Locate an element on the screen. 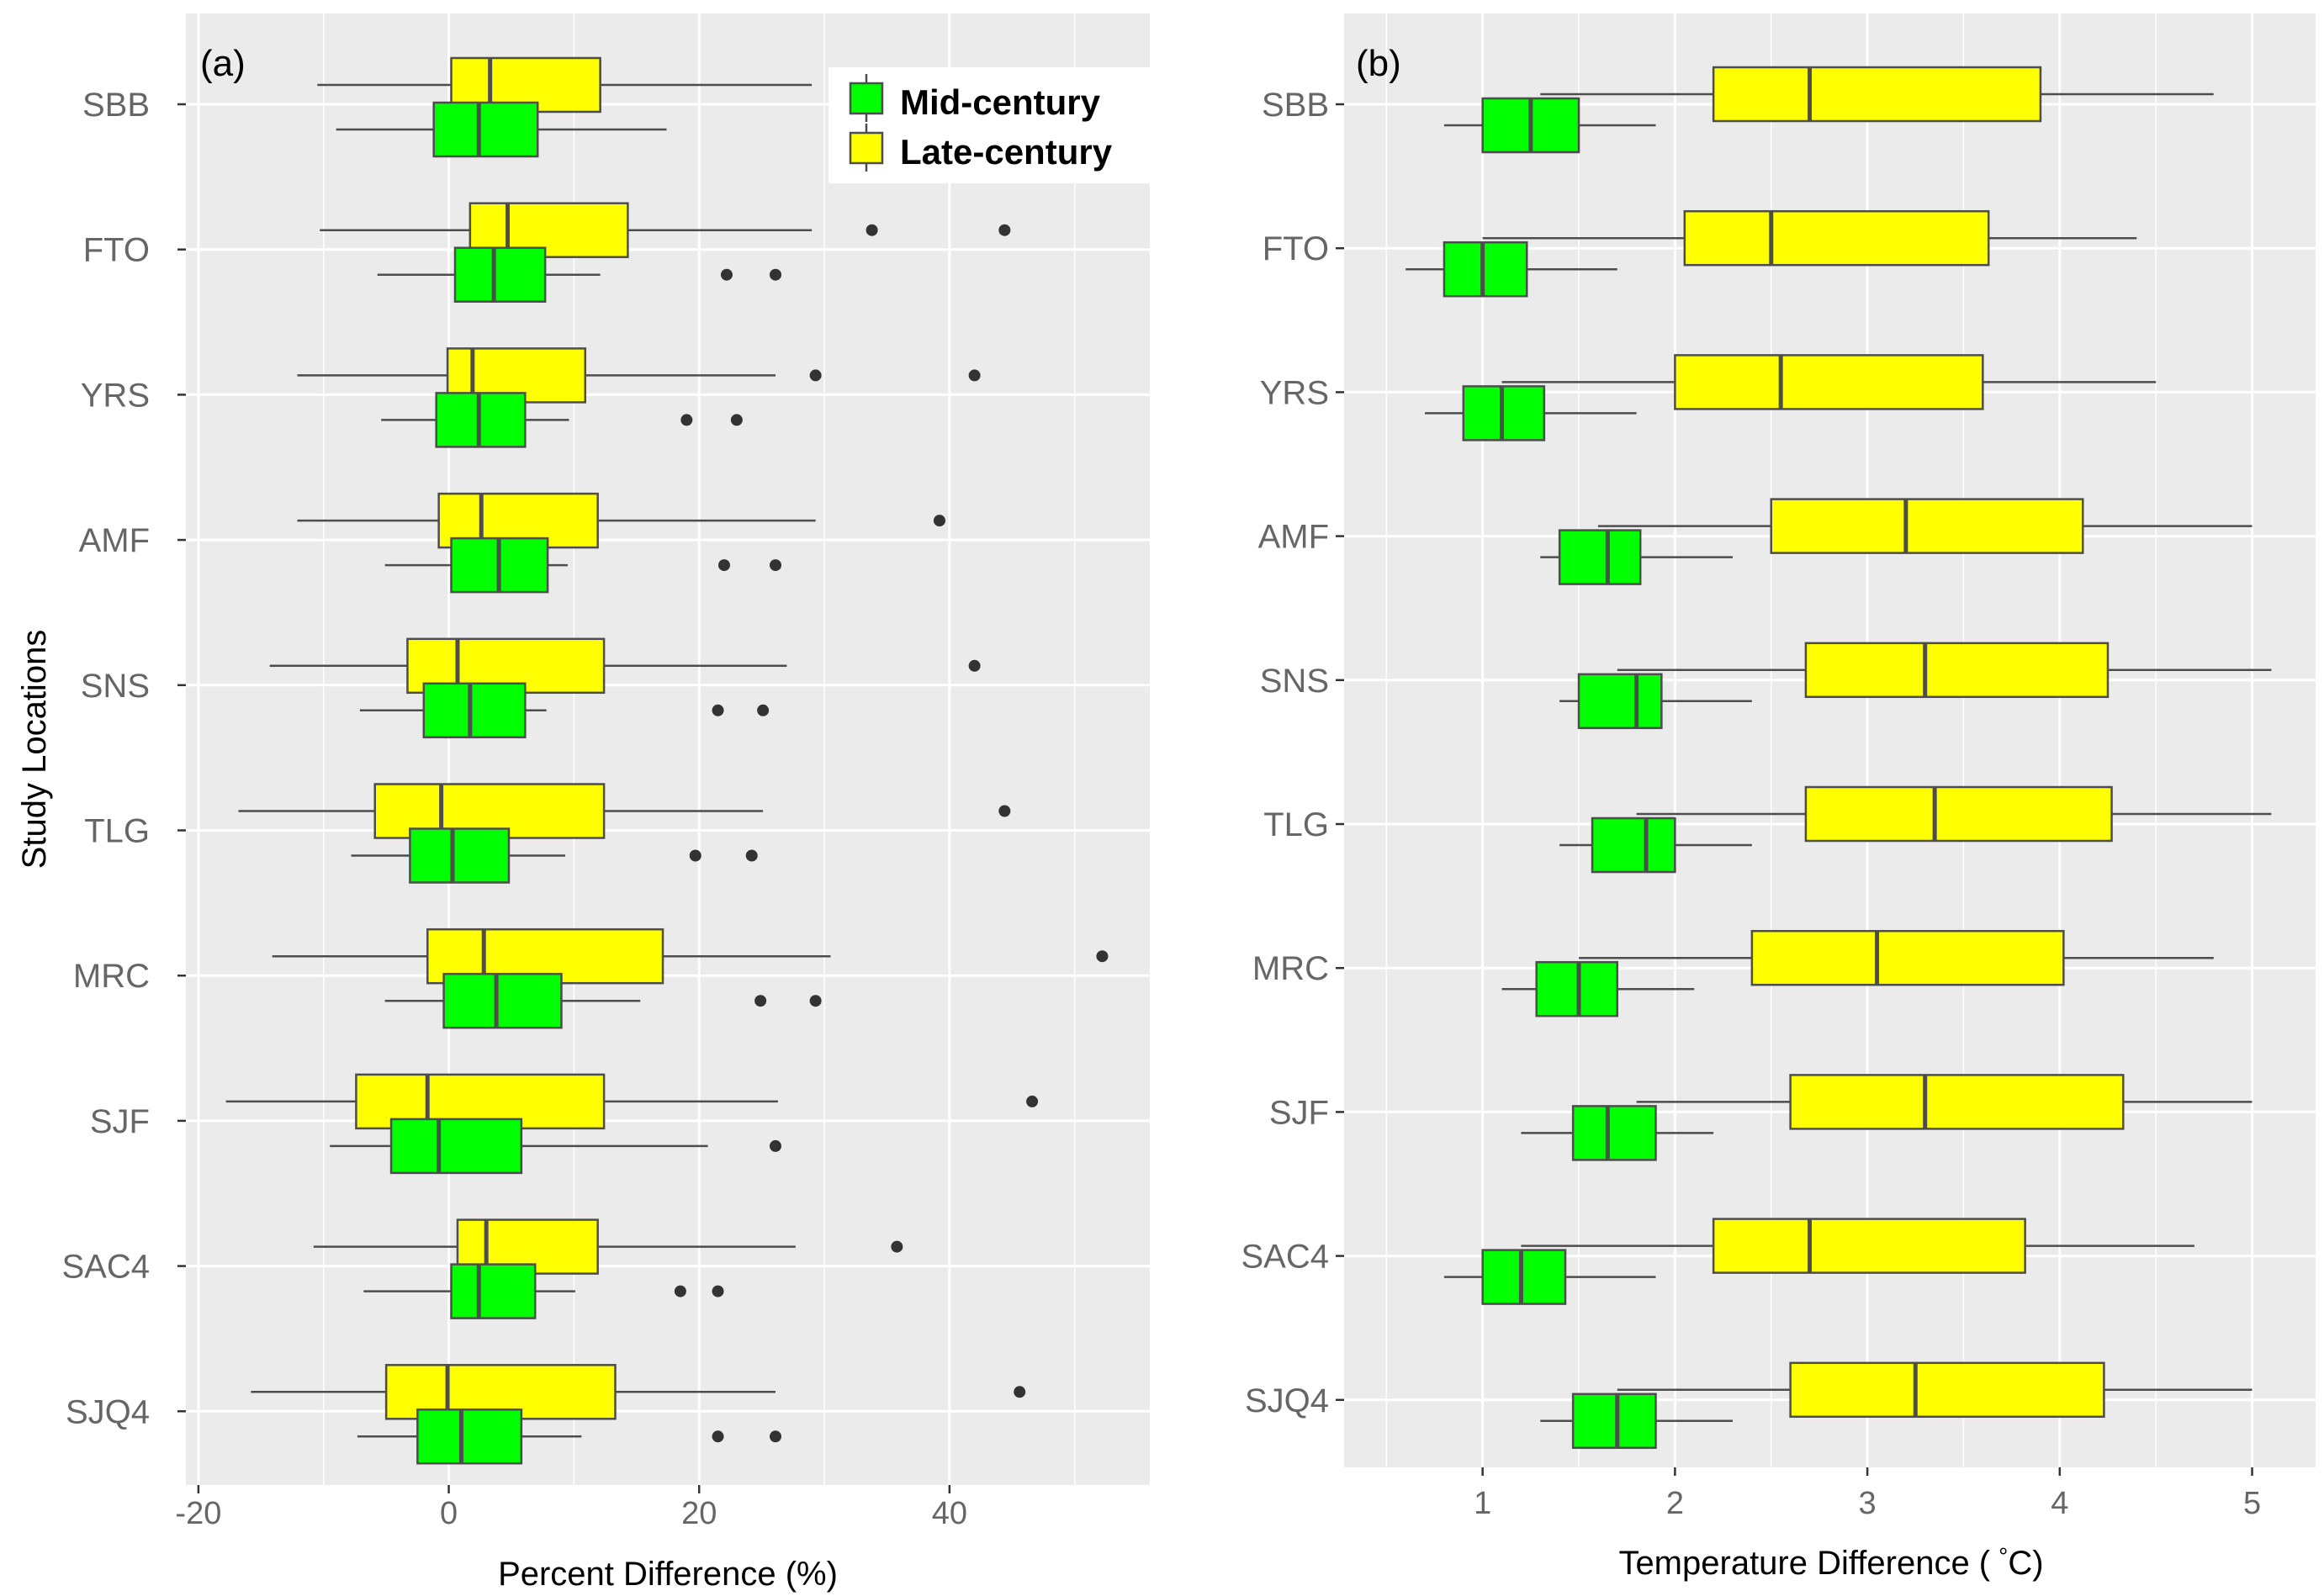 The image size is (2324, 1596). panel-a-label: (a) is located at coordinates (223, 63).